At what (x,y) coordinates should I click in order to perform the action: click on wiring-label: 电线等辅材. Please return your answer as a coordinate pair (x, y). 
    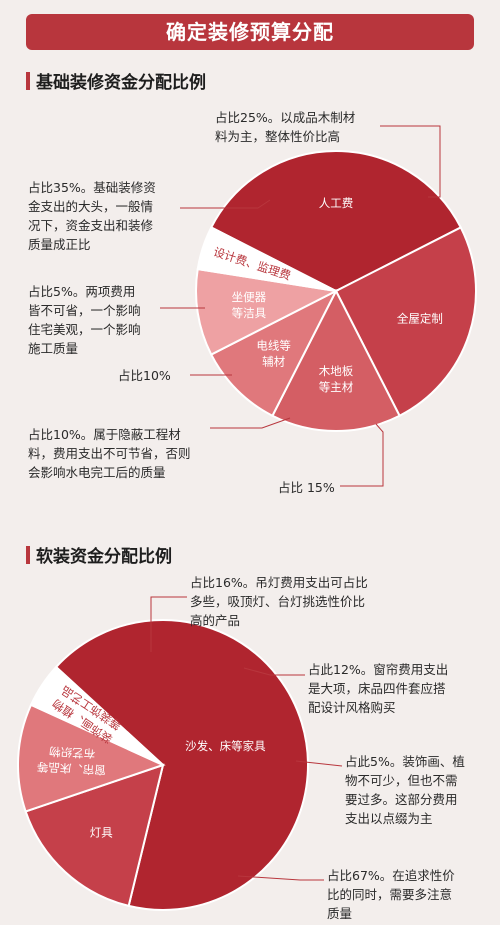
    Looking at the image, I should click on (273, 353).